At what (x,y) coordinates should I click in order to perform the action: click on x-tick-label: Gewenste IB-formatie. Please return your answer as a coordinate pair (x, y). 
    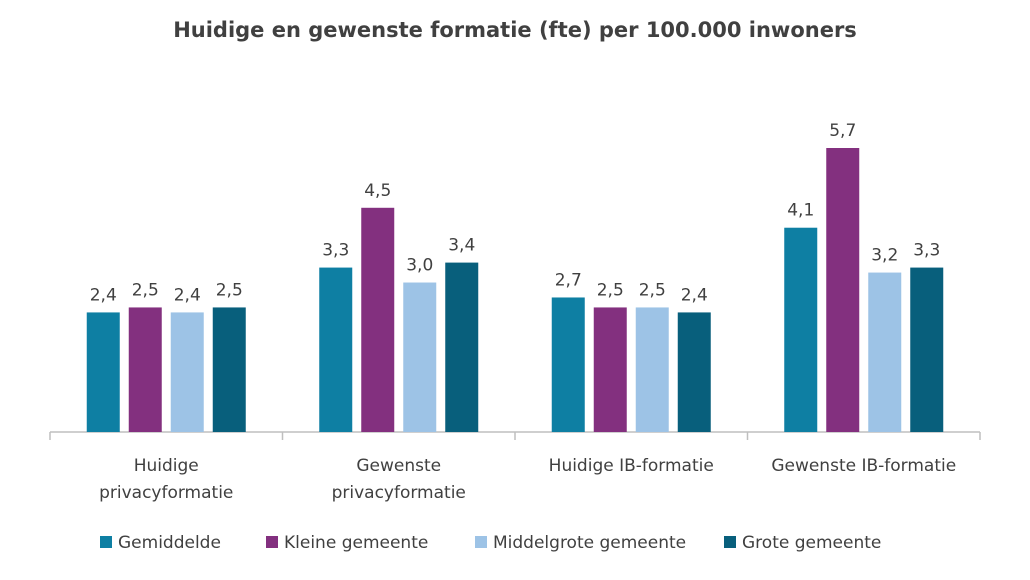
    Looking at the image, I should click on (863, 466).